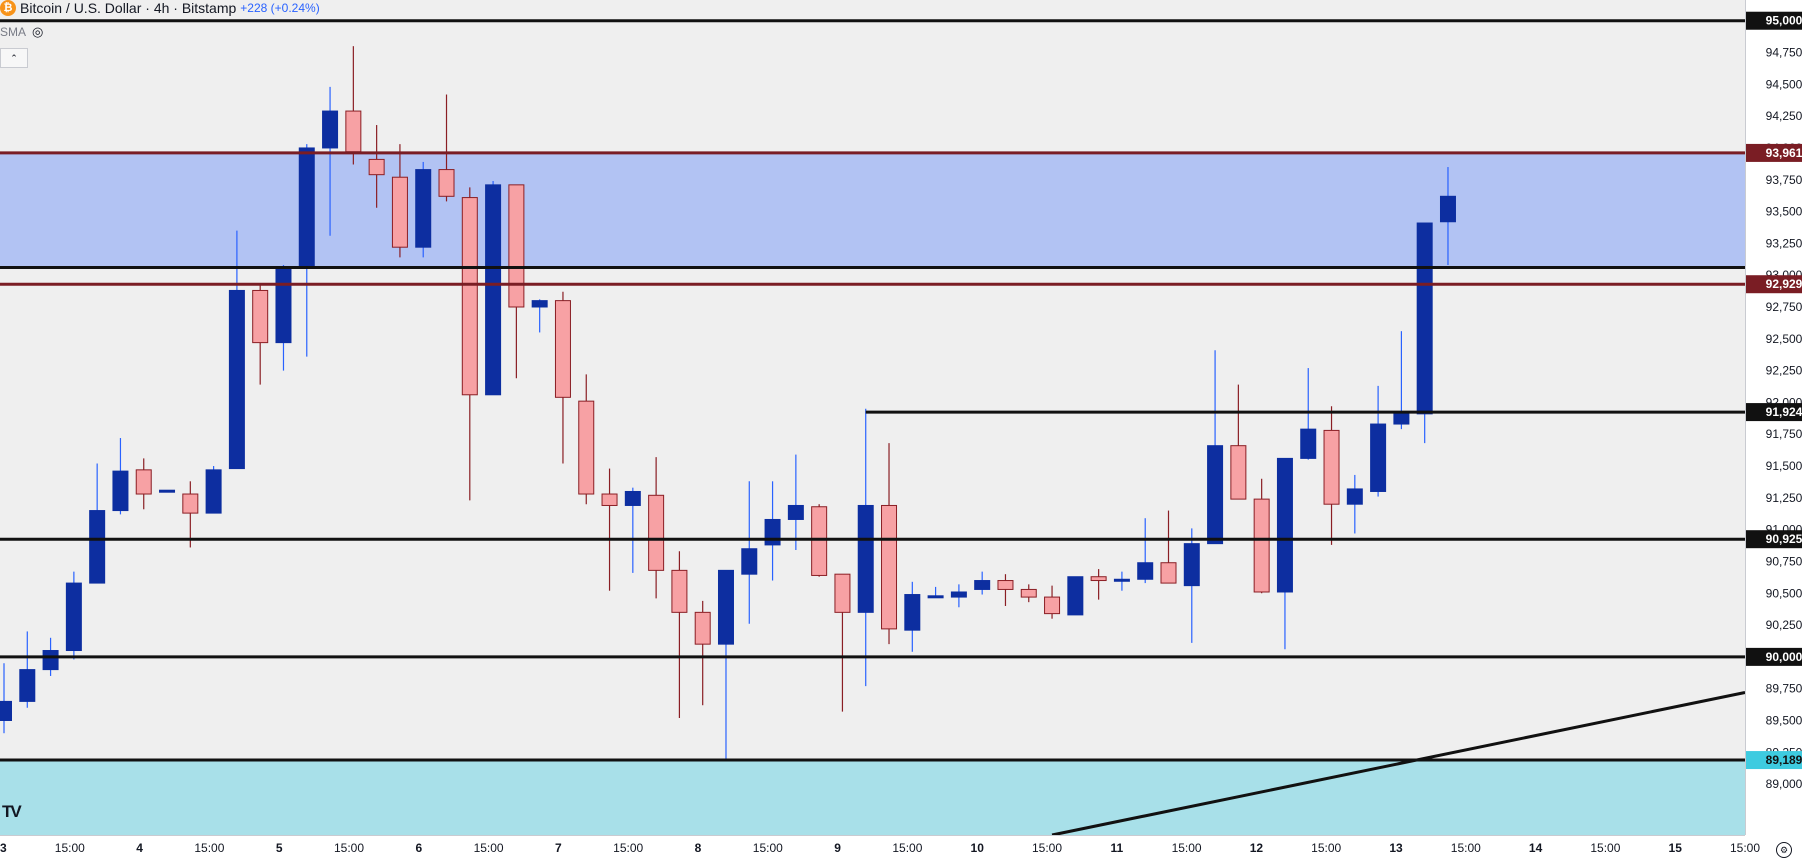 The height and width of the screenshot is (858, 1803). Describe the element at coordinates (1784, 412) in the screenshot. I see `price-level-tag-label: 91,924` at that location.